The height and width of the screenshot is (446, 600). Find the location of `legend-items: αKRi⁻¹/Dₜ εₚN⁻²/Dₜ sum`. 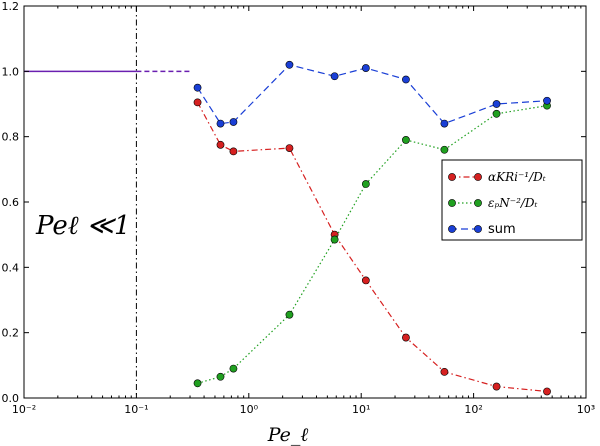

legend-items: αKRi⁻¹/Dₜ εₚN⁻²/Dₜ sum is located at coordinates (497, 203).